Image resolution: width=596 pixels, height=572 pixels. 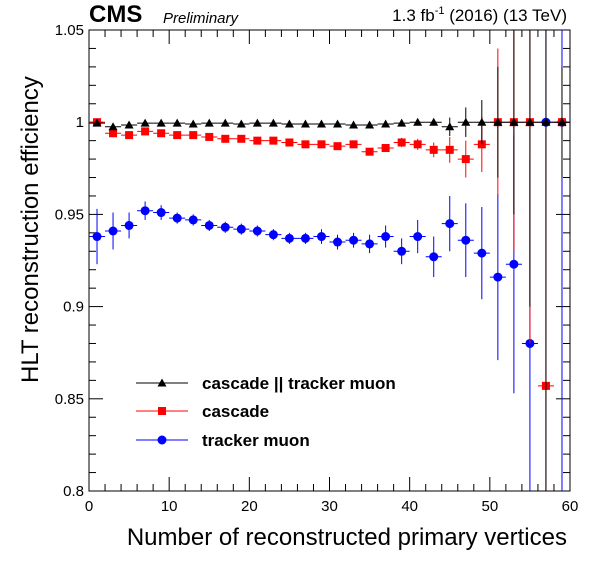 What do you see at coordinates (249, 506) in the screenshot?
I see `x-tick-label: 20` at bounding box center [249, 506].